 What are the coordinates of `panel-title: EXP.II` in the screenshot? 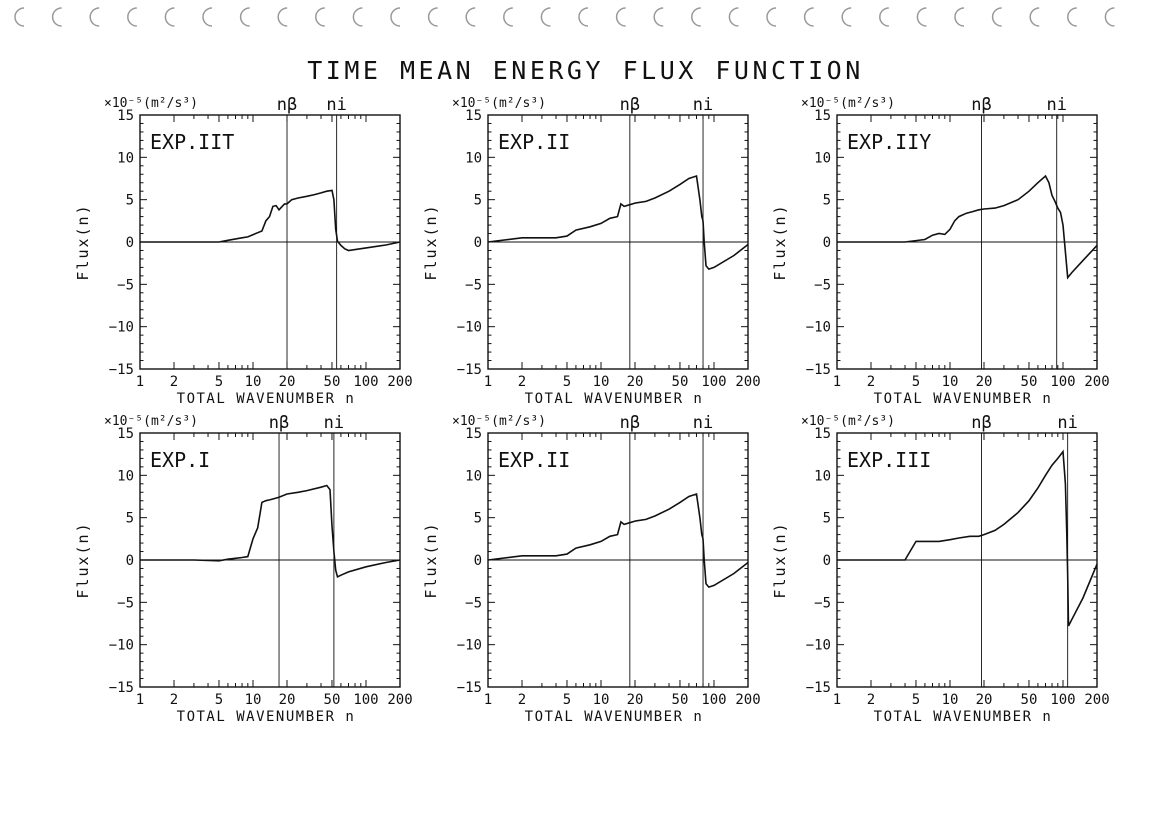 It's located at (534, 142).